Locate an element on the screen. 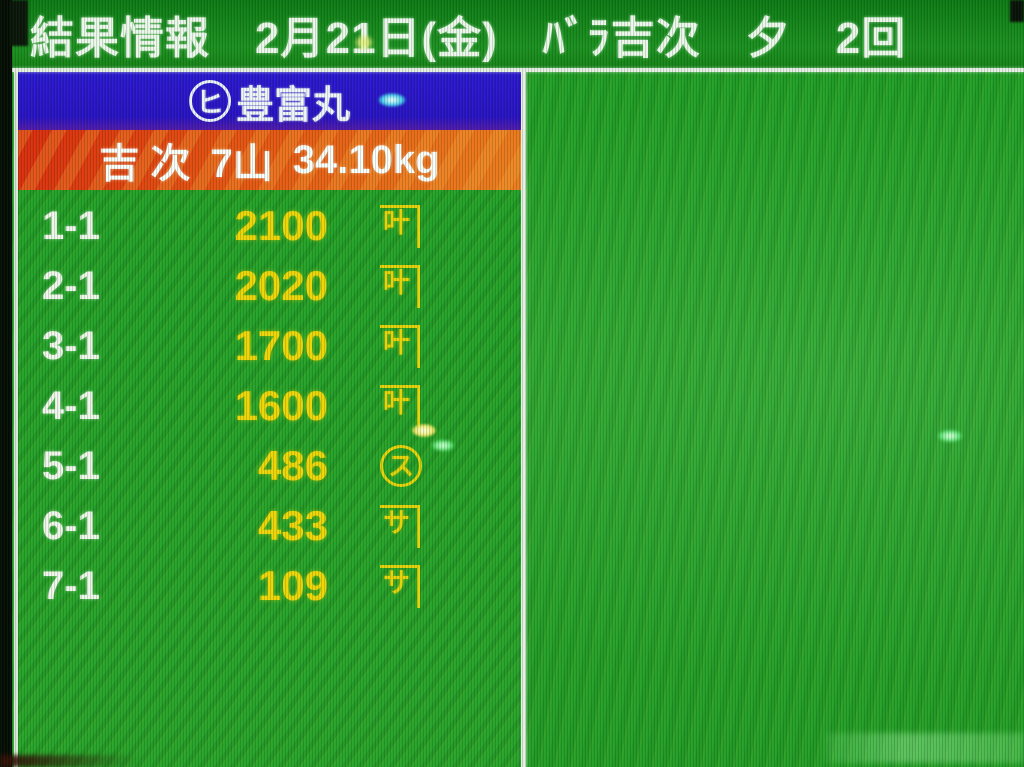  catch-summary-bar: 吉 次 7山 34.10kg is located at coordinates (269, 160).